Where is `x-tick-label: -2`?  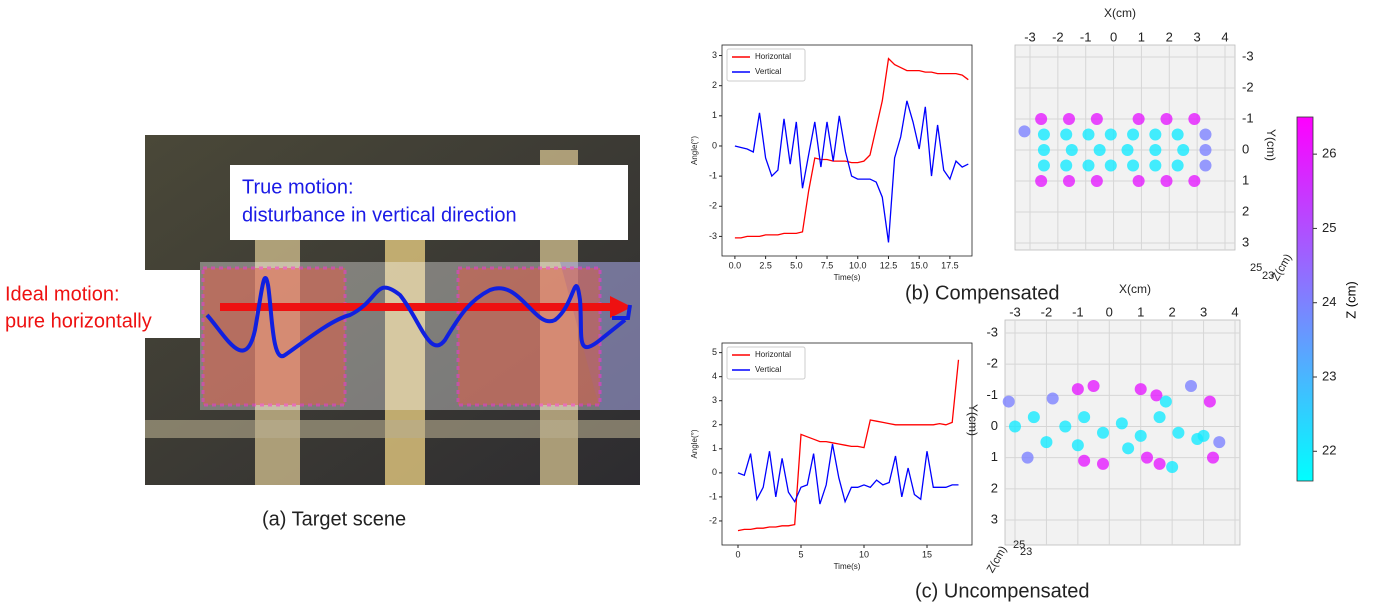
x-tick-label: -2 is located at coordinates (1047, 311).